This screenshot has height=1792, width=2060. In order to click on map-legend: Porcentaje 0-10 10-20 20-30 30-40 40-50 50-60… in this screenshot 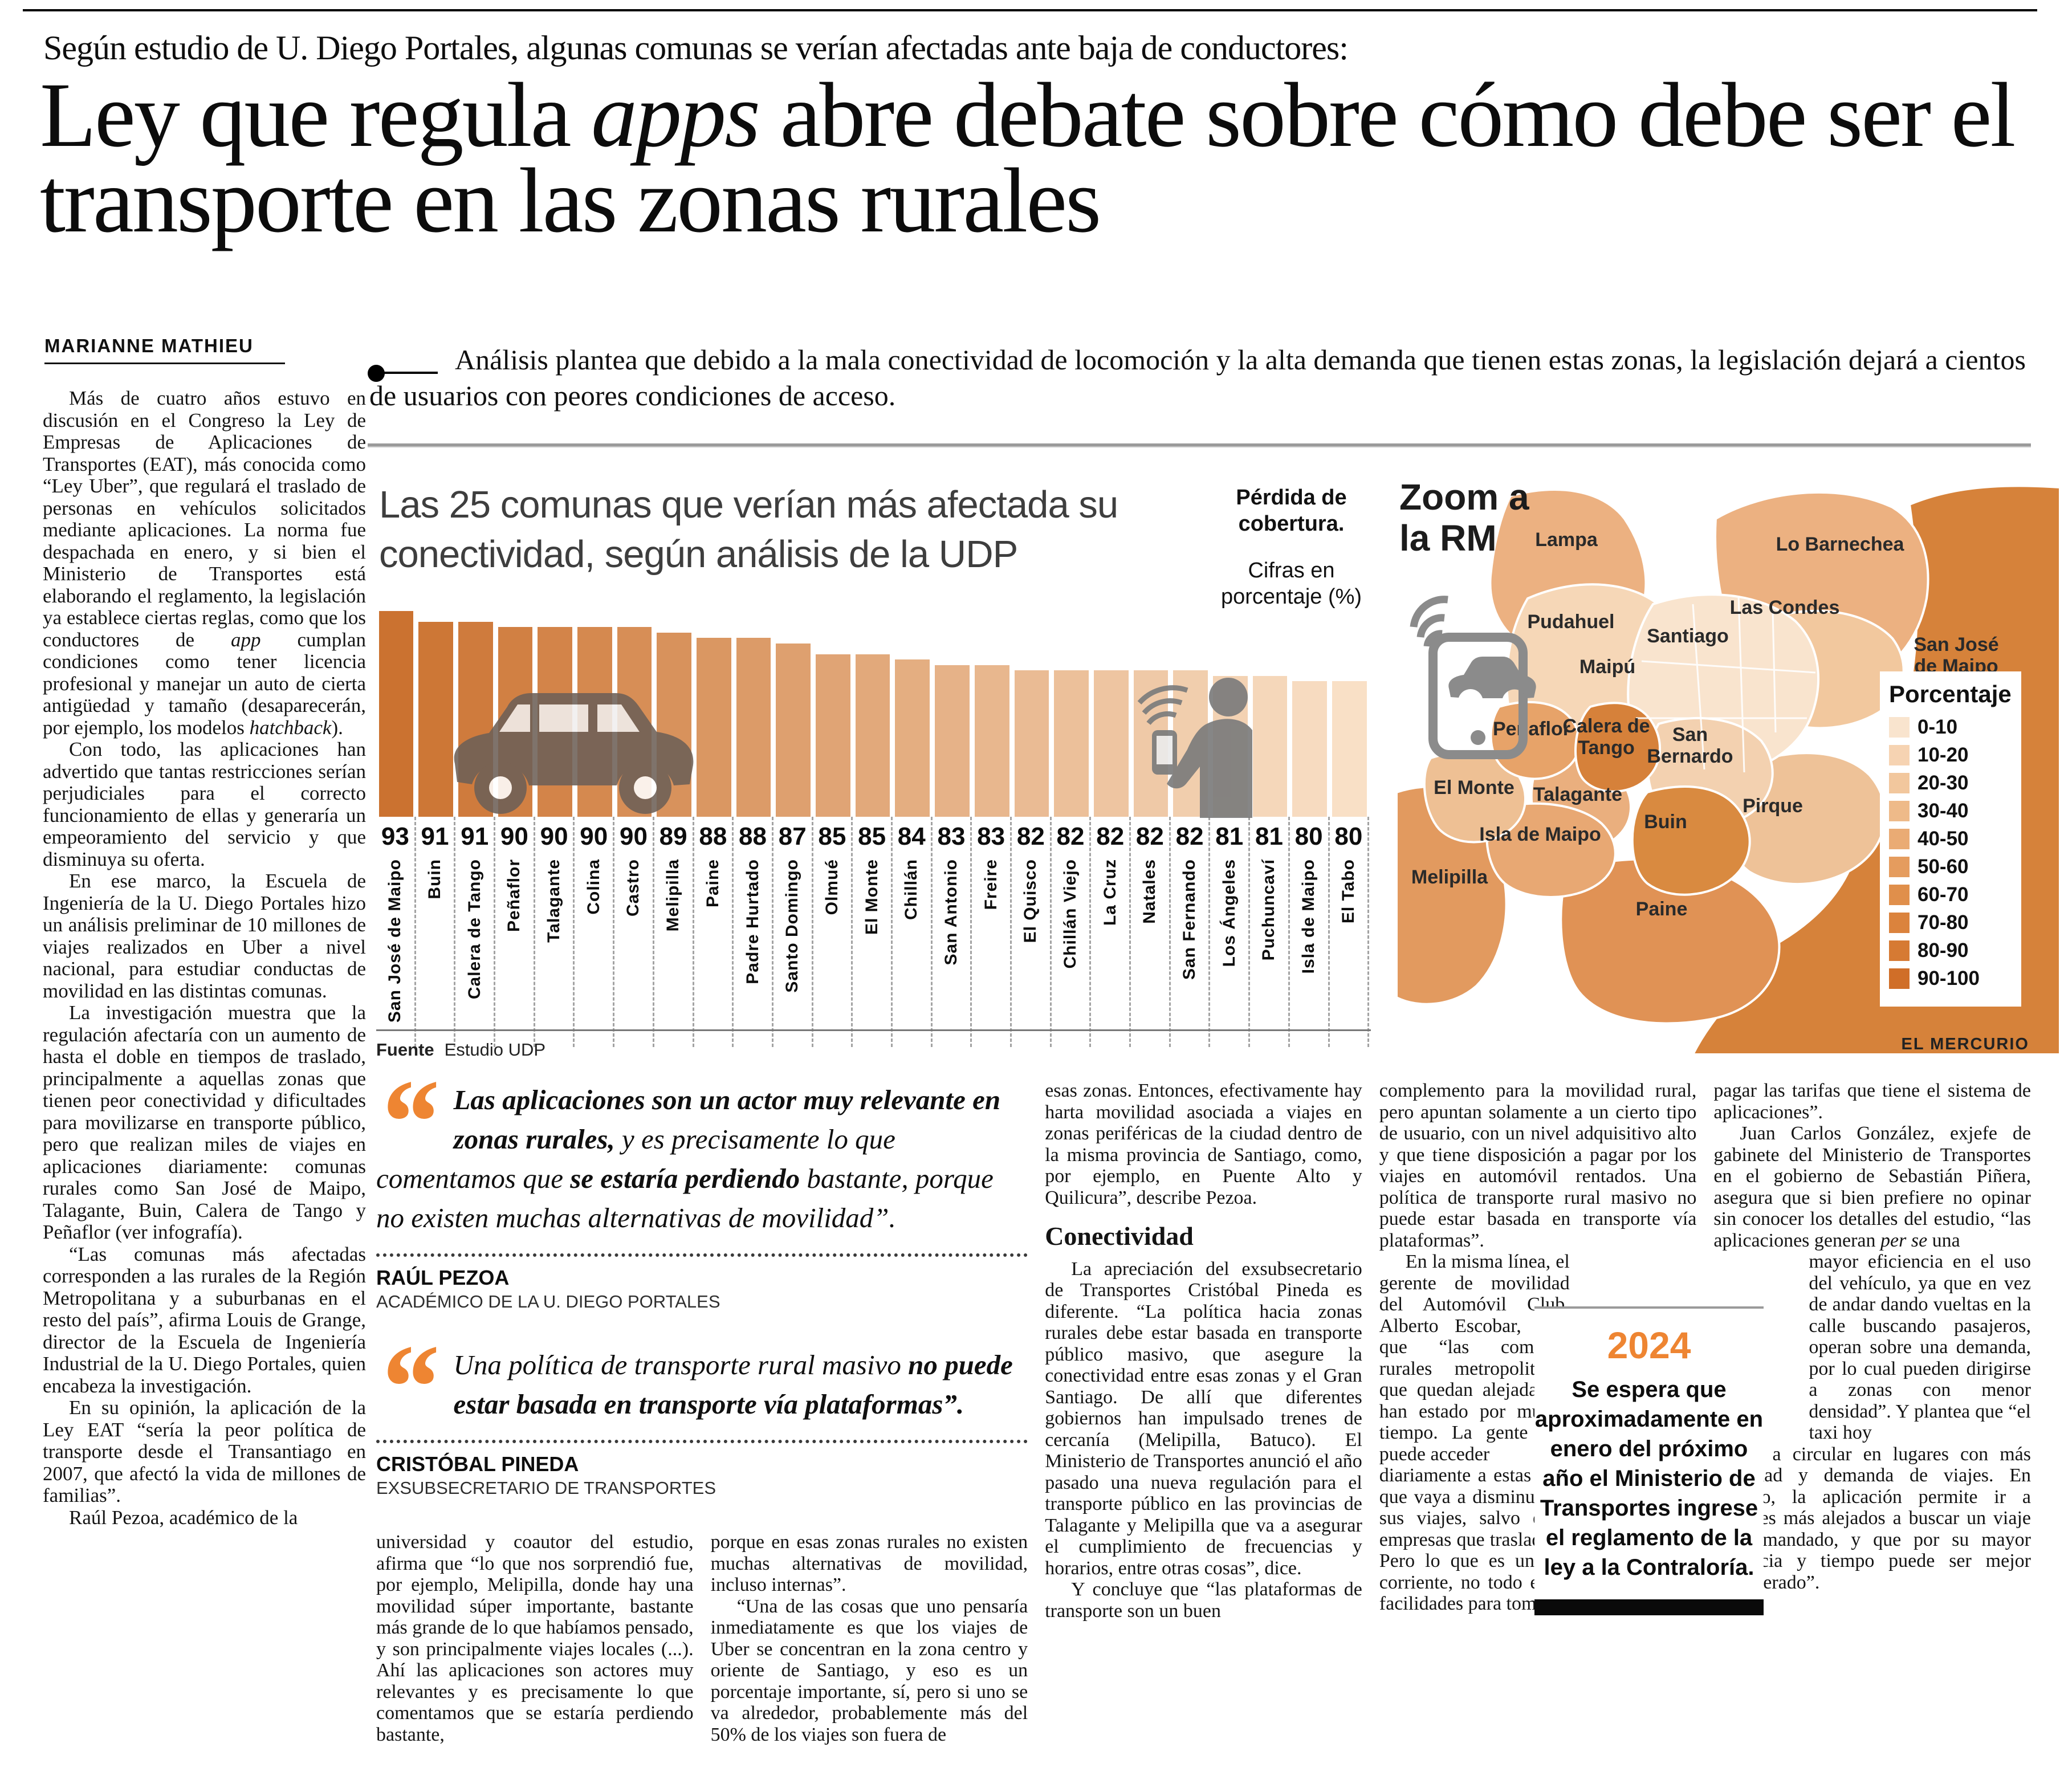, I will do `click(1950, 839)`.